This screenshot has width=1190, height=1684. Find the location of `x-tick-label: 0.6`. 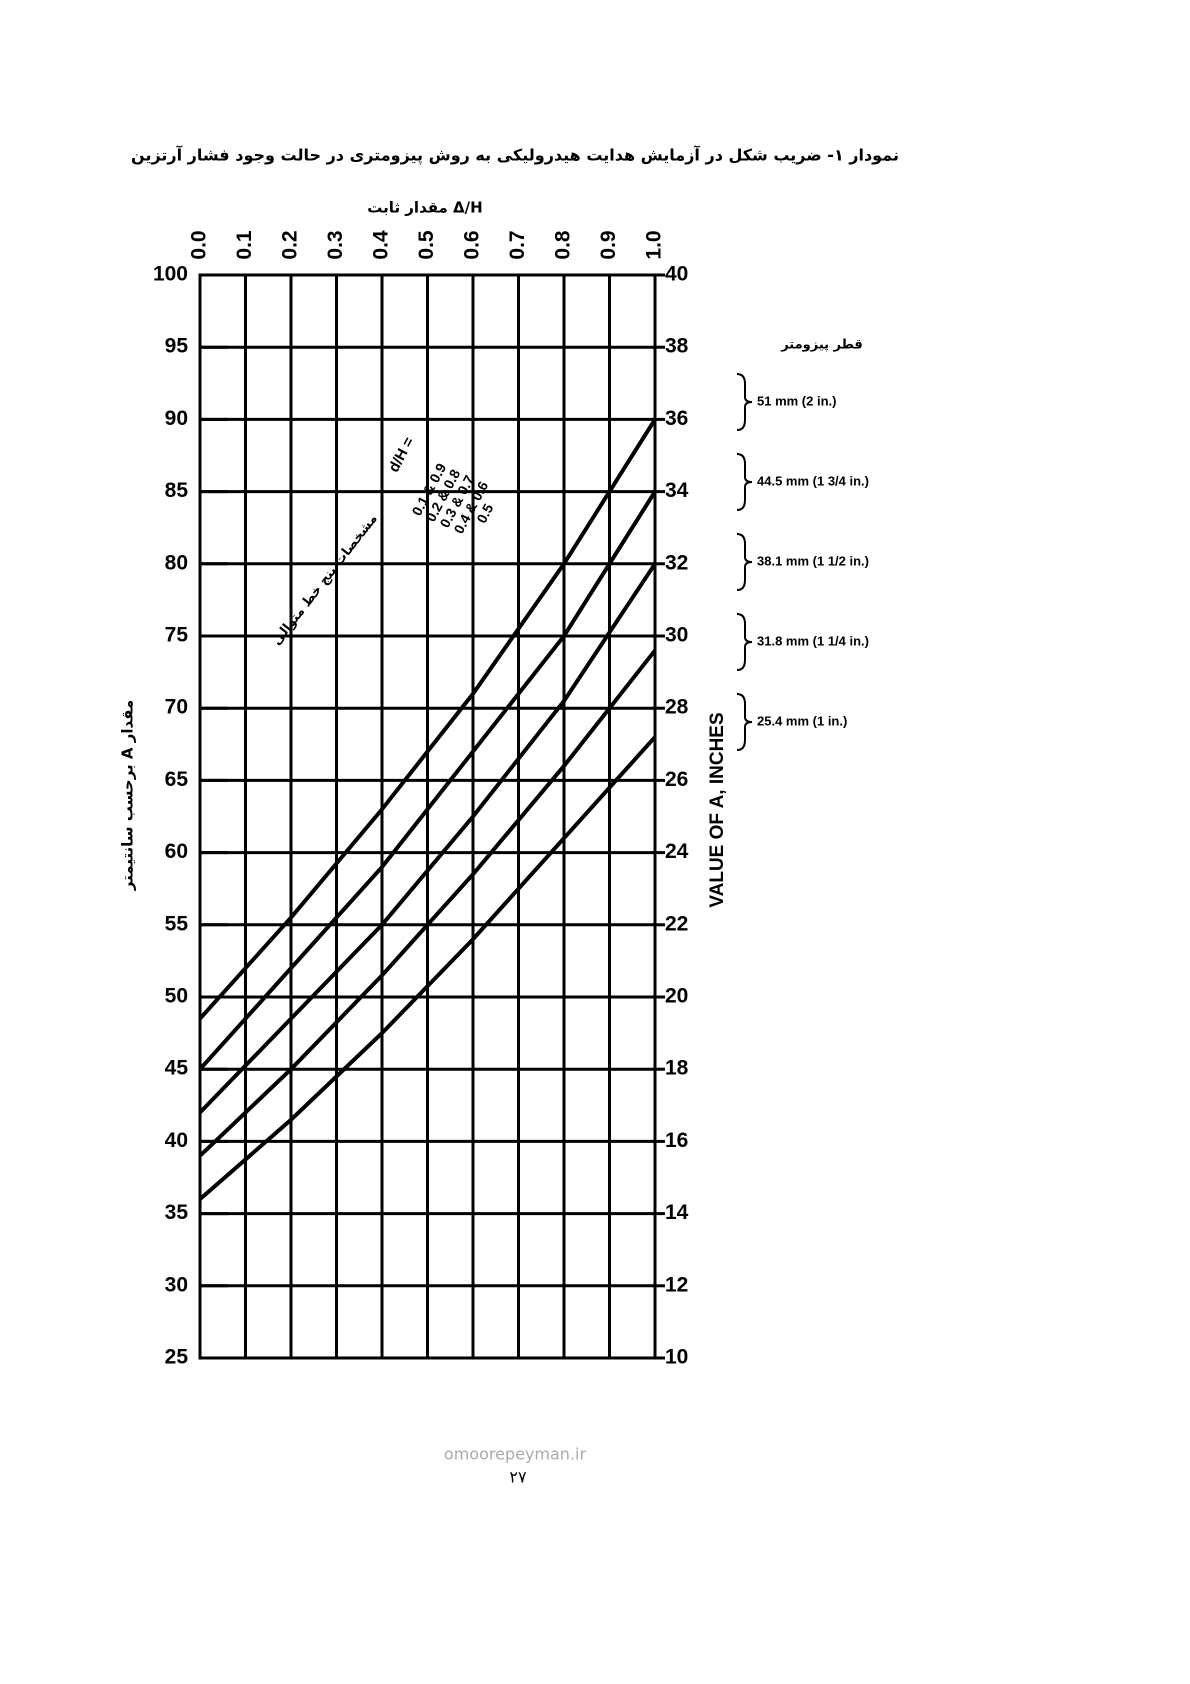

x-tick-label: 0.6 is located at coordinates (472, 244).